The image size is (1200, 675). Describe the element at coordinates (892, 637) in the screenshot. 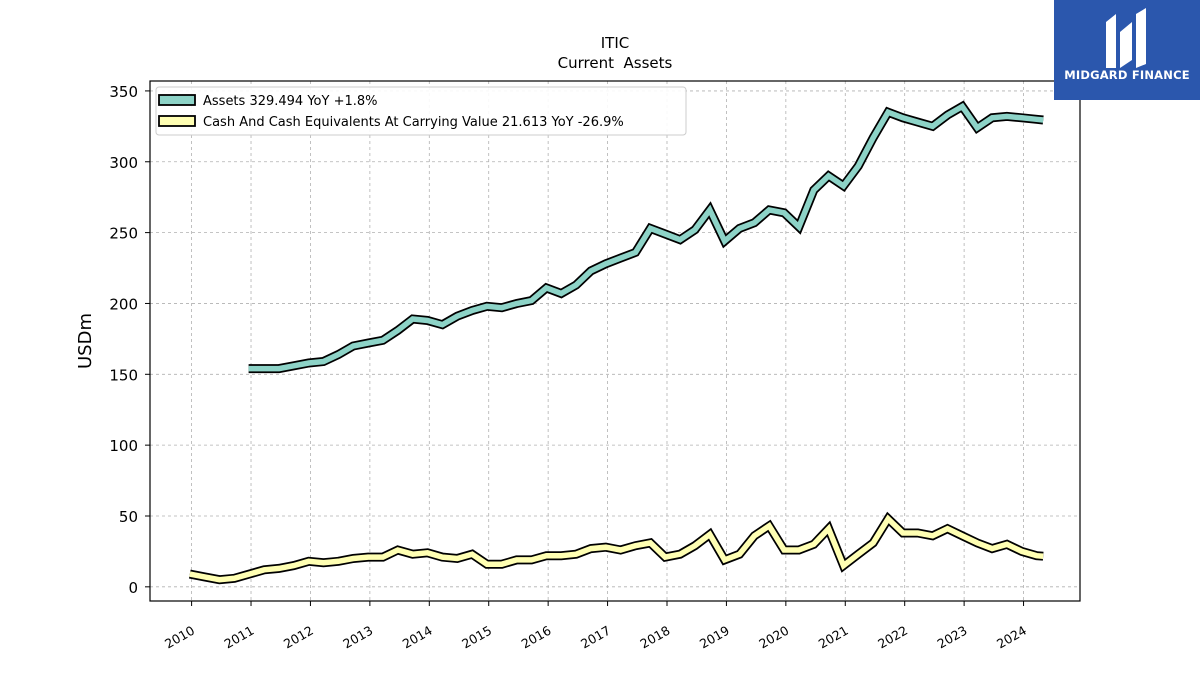

I see `x-tick-label: 2022` at that location.